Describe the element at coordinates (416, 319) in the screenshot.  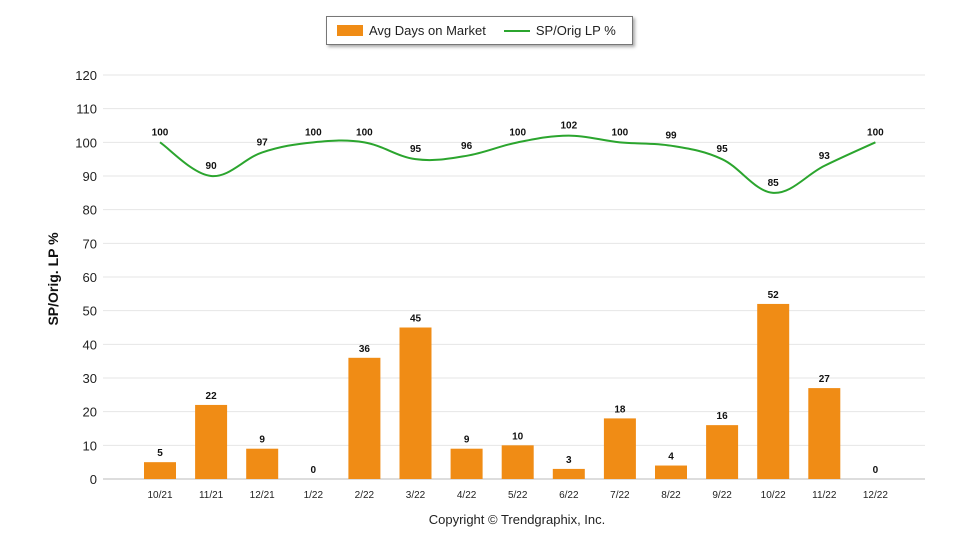
I see `bar-value-label: 45` at that location.